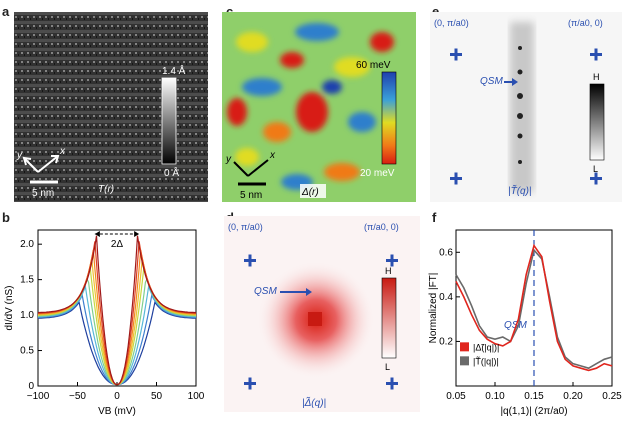  What do you see at coordinates (27, 280) in the screenshot?
I see `y-tick-label: 1.5` at bounding box center [27, 280].